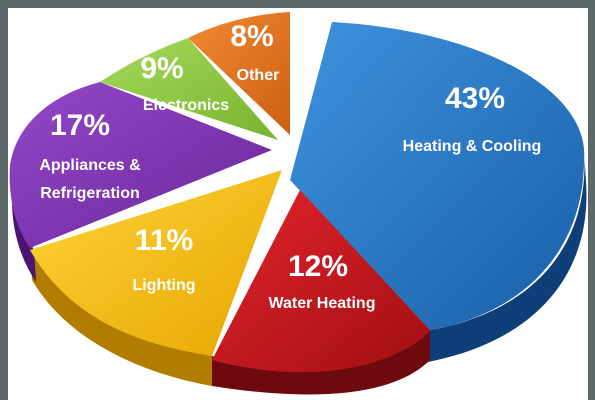 This screenshot has width=595, height=400. Describe the element at coordinates (24, 226) in the screenshot. I see `appliances-side` at that location.